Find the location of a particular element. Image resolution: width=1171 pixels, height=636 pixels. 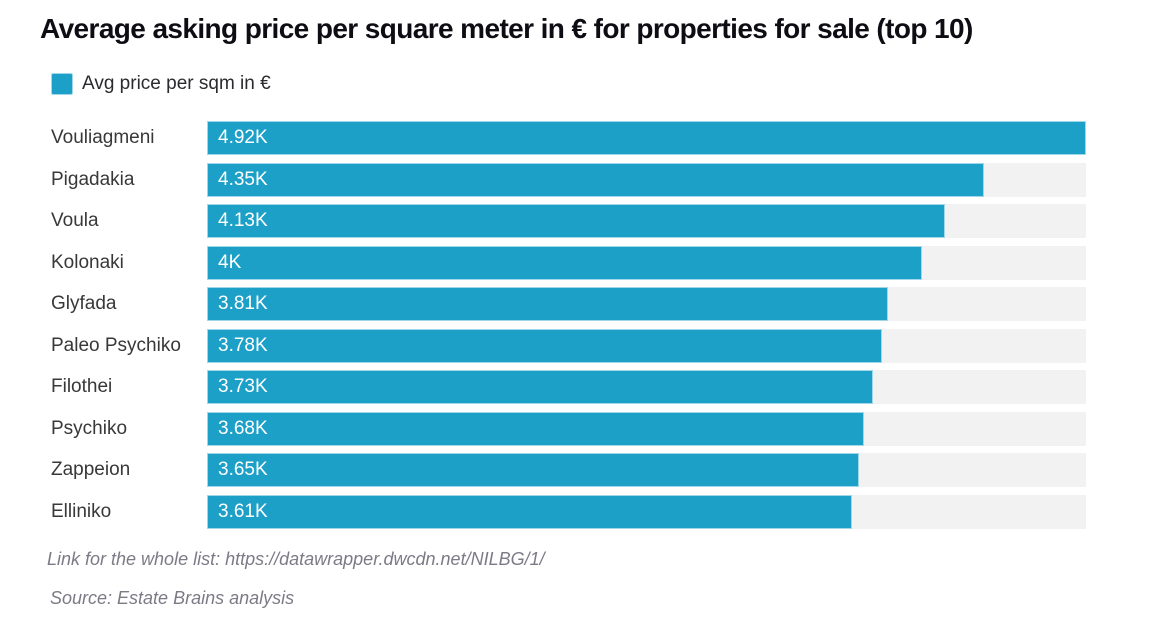

bar-row: Psychiko 3.68K is located at coordinates (543, 428).